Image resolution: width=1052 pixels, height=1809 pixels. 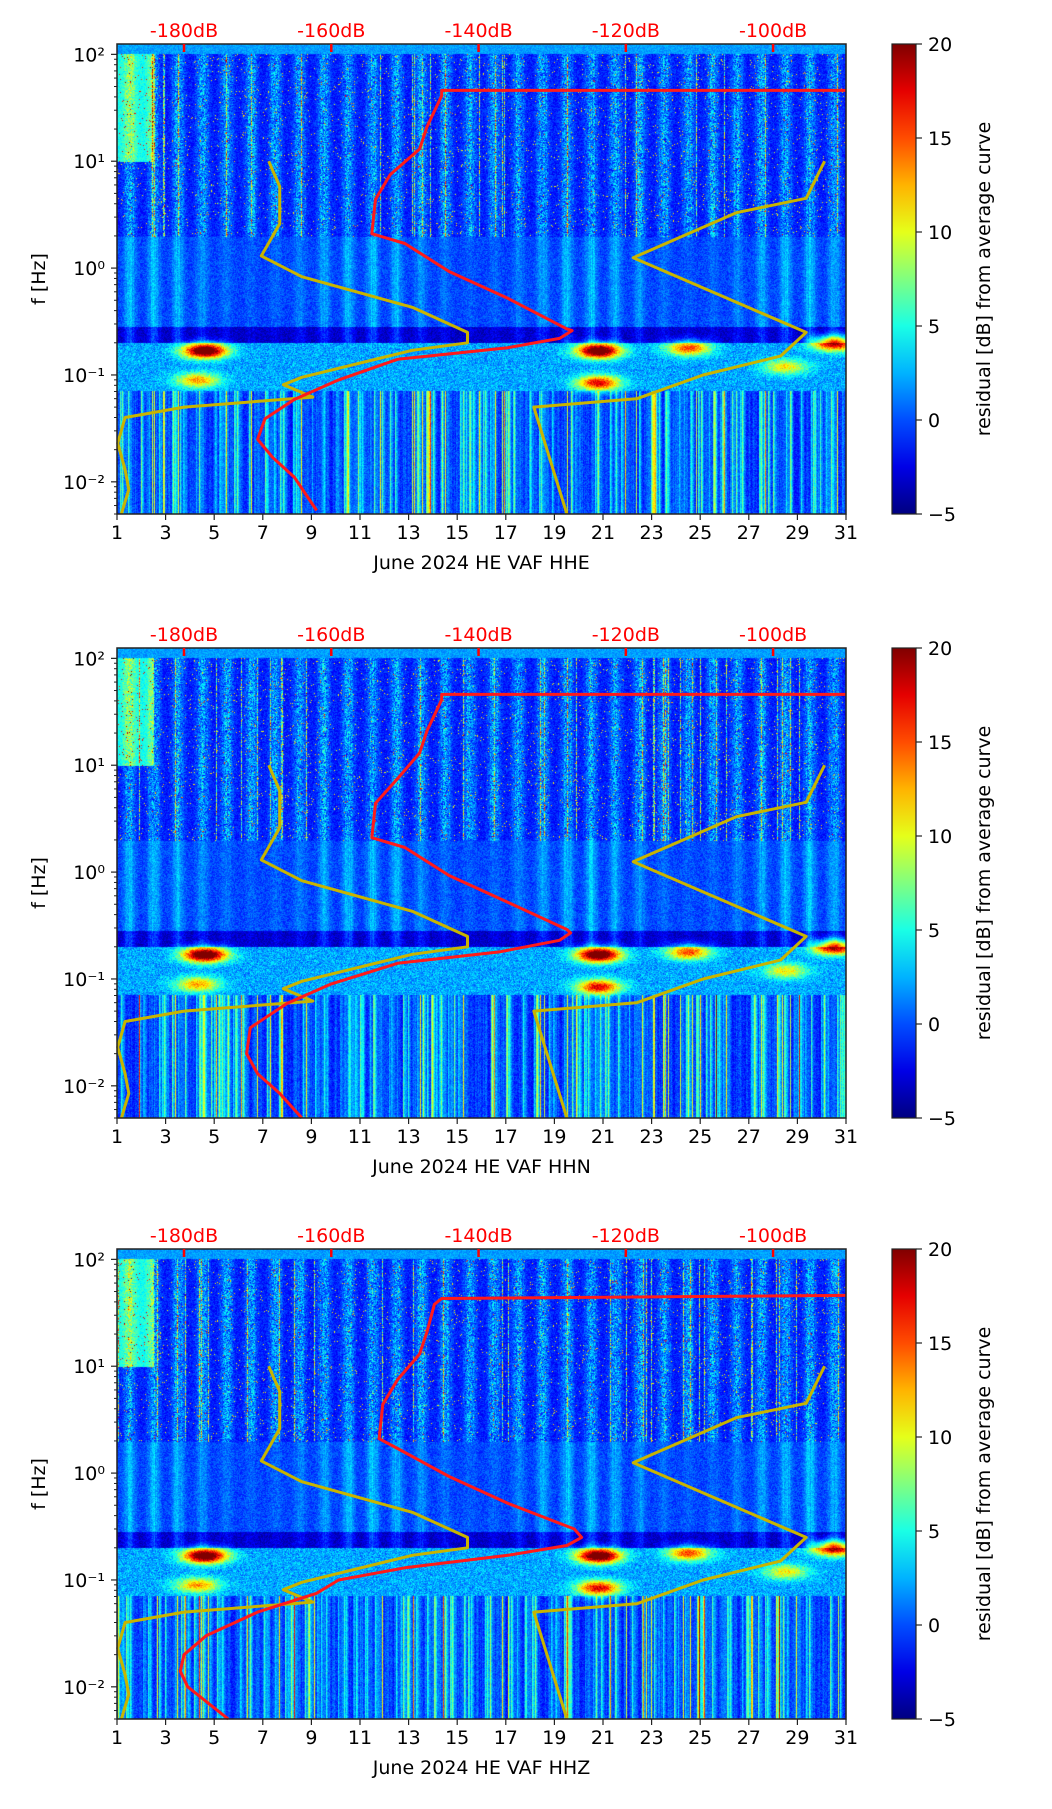 What do you see at coordinates (360, 1137) in the screenshot?
I see `x-tick-label: 11` at bounding box center [360, 1137].